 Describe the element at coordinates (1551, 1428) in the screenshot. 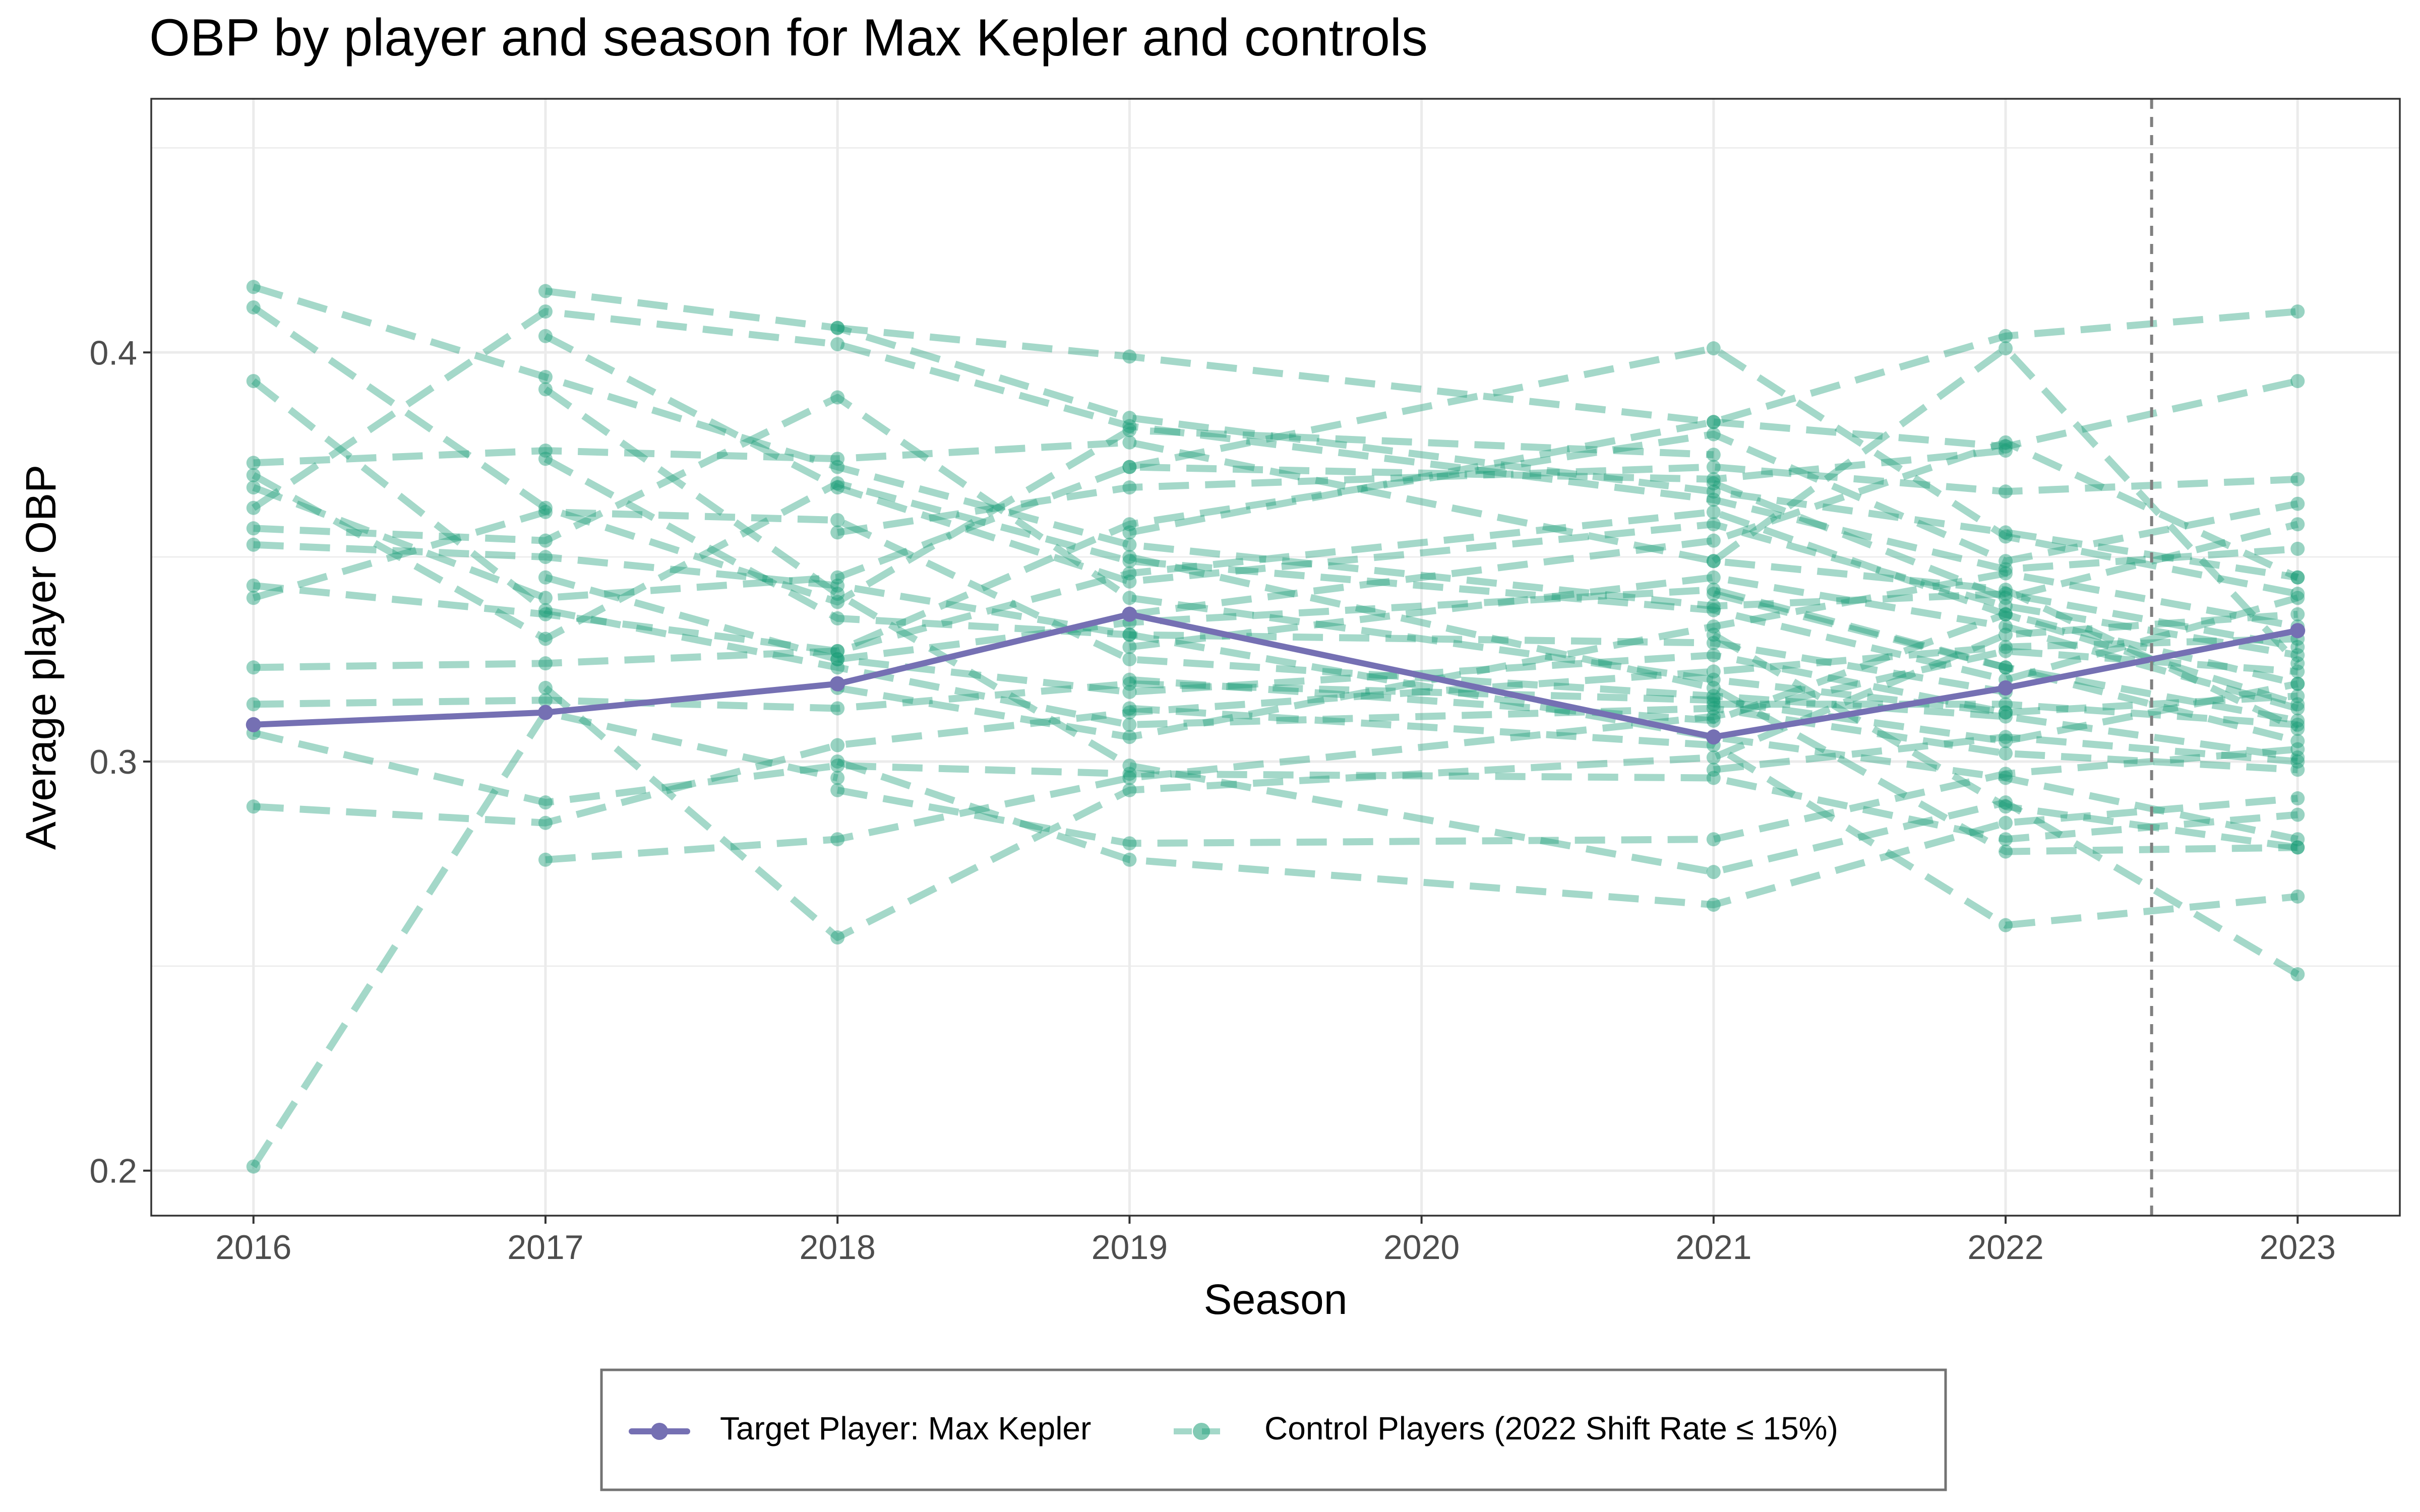

I see `legend-label-control: Control Players (2022 Shift Rate ≤ 15%)` at that location.